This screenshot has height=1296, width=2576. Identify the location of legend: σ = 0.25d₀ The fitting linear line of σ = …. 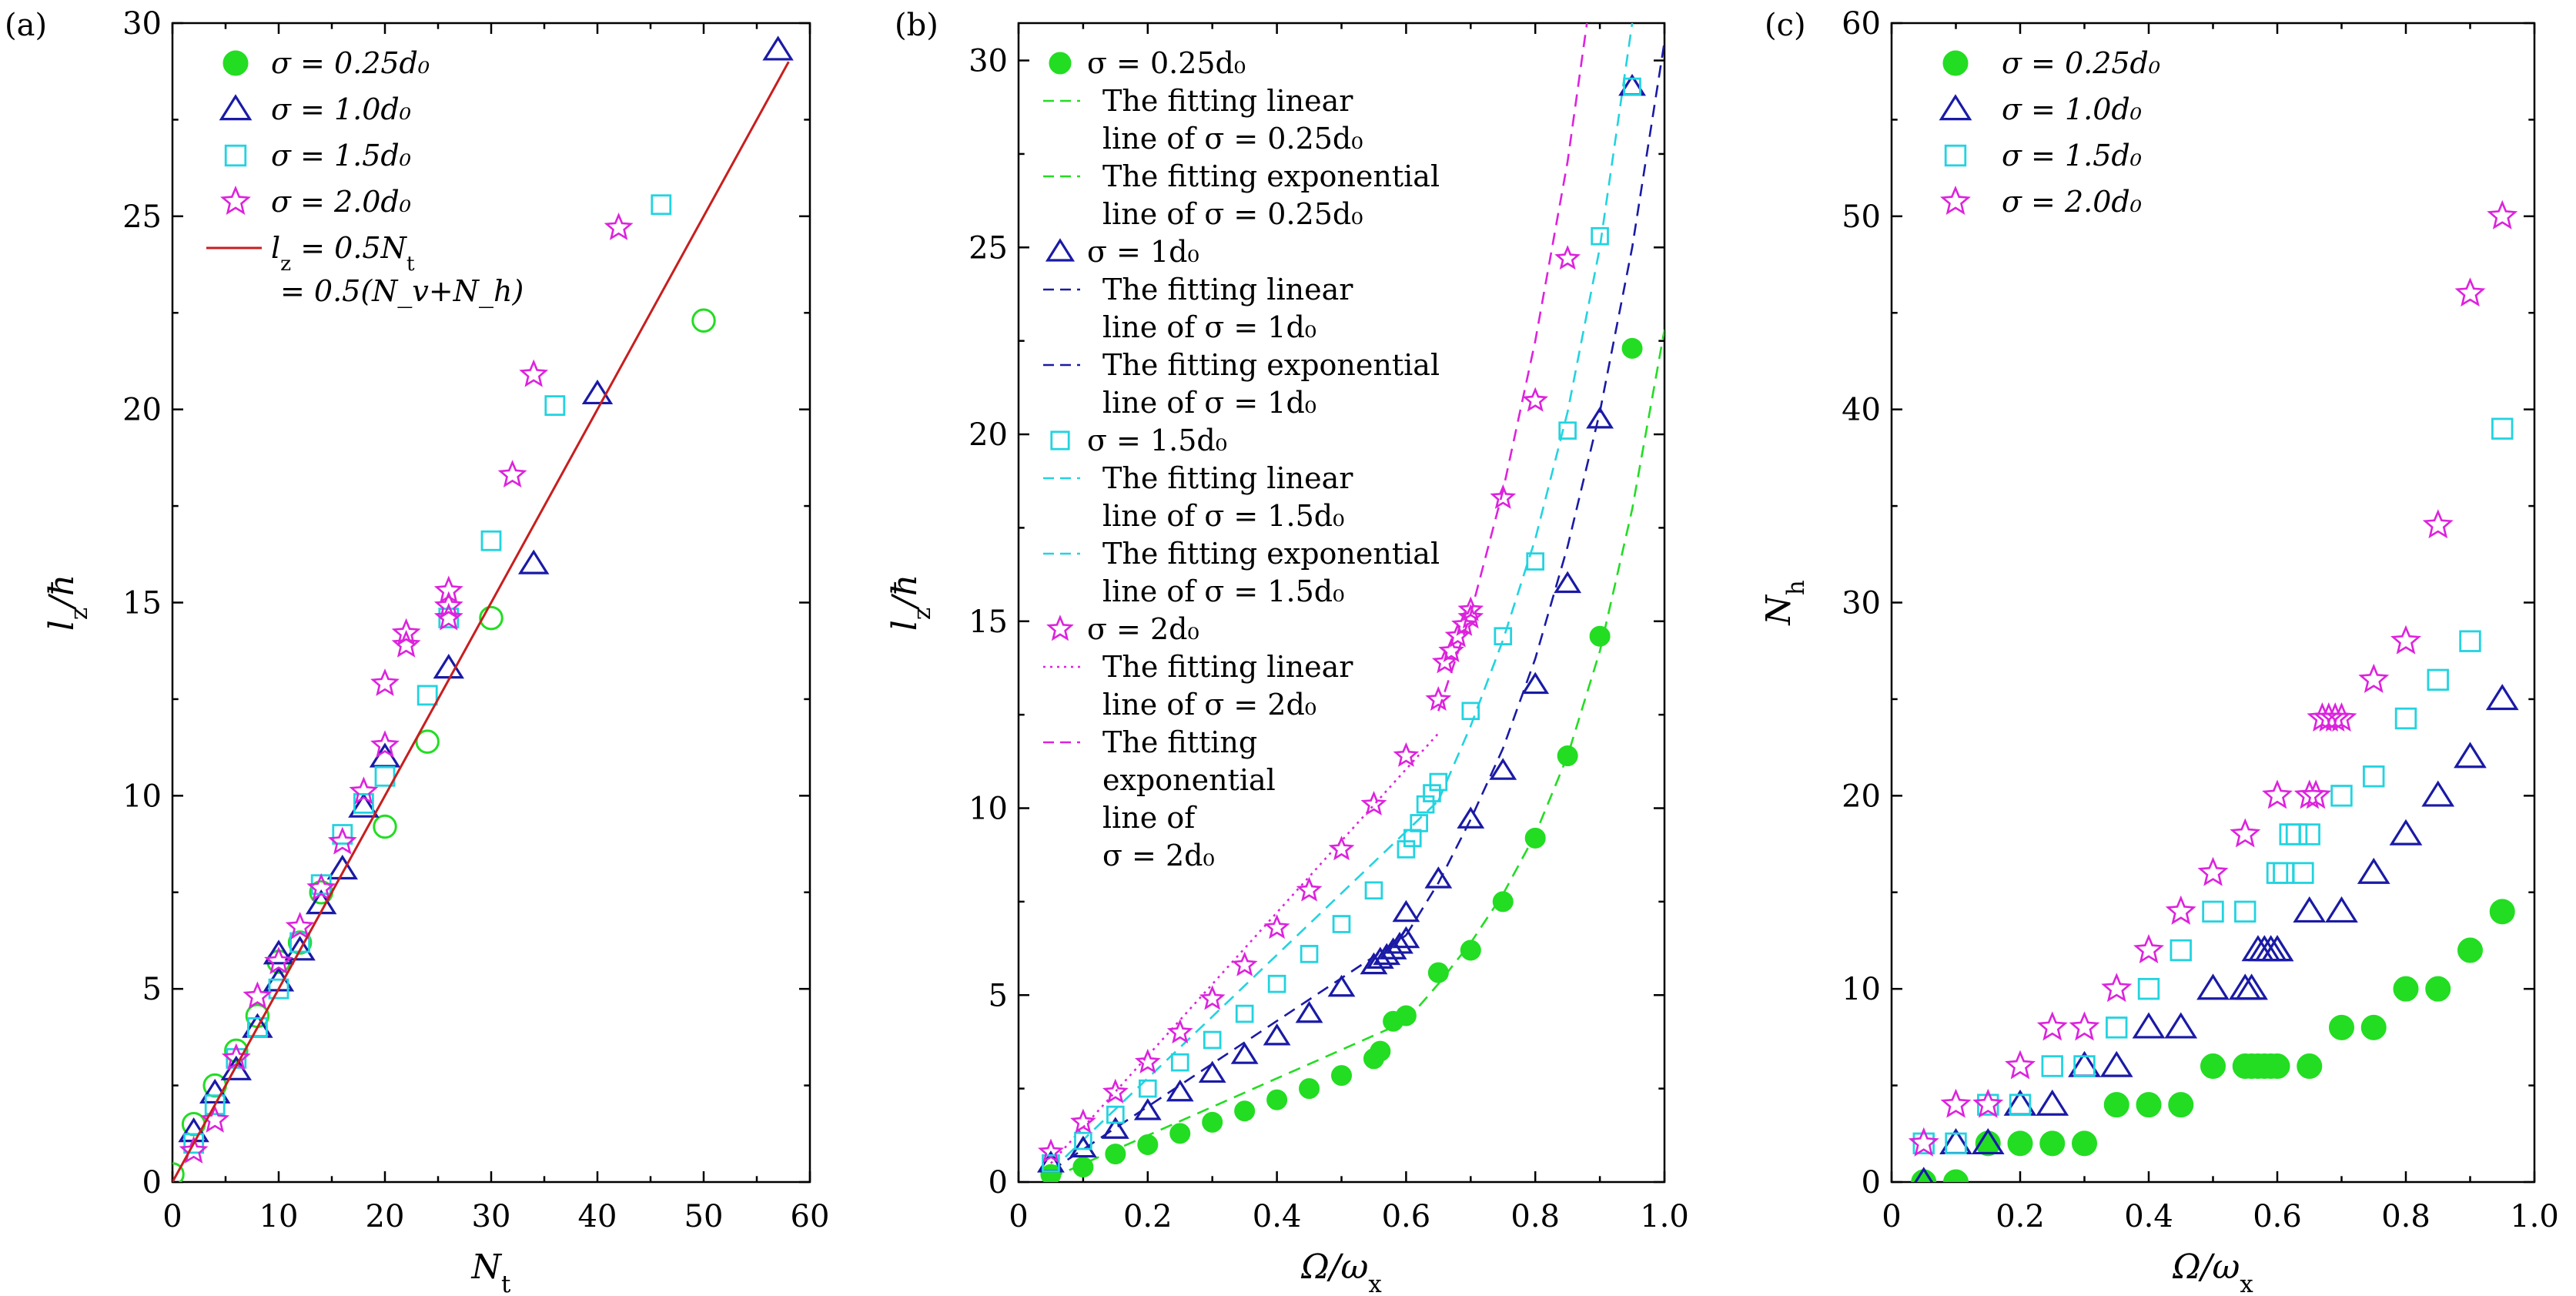
(1241, 459).